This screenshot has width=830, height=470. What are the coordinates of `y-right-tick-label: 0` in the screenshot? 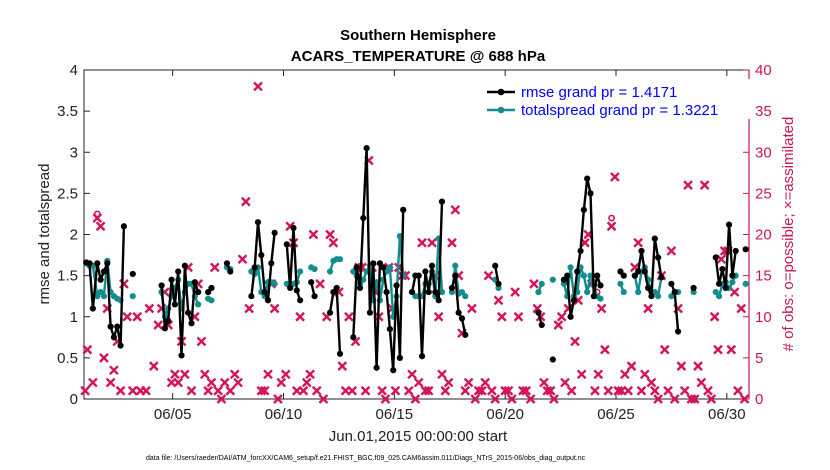 It's located at (759, 399).